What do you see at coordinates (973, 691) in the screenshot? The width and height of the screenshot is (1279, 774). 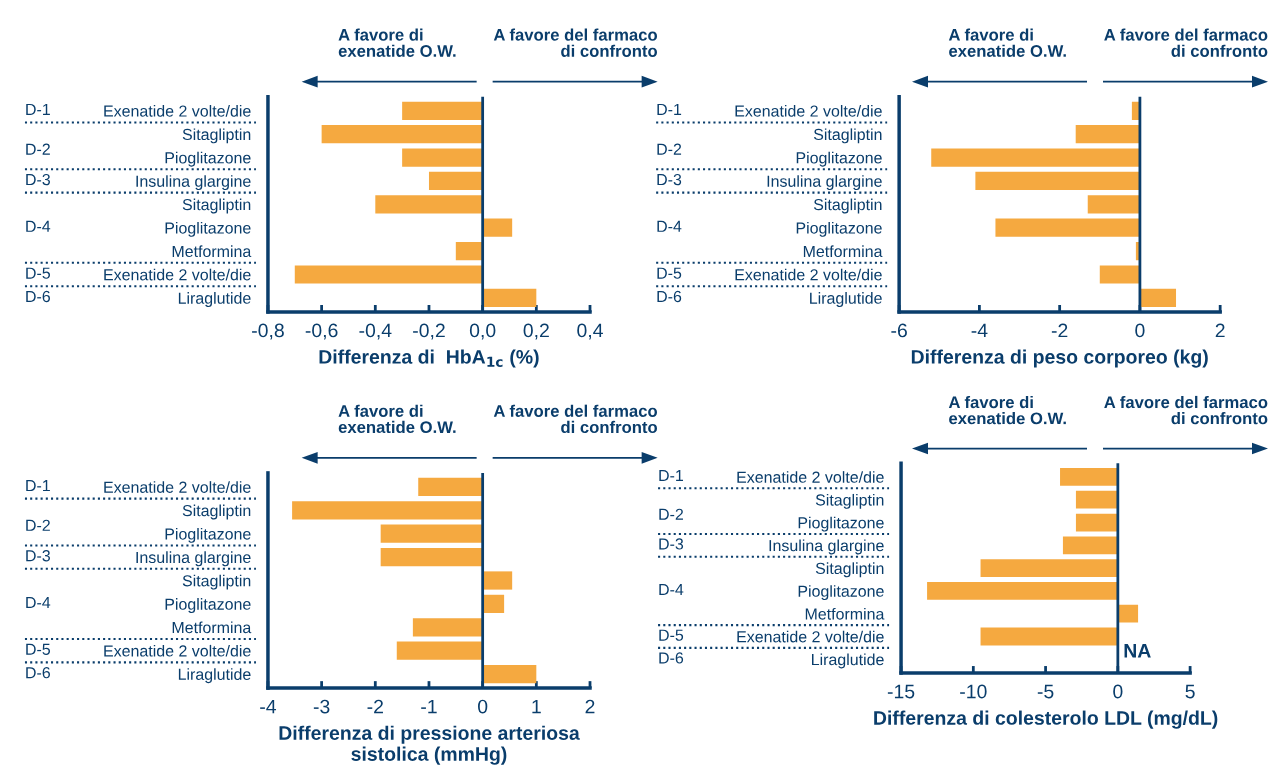 I see `x-tick-label: -10` at bounding box center [973, 691].